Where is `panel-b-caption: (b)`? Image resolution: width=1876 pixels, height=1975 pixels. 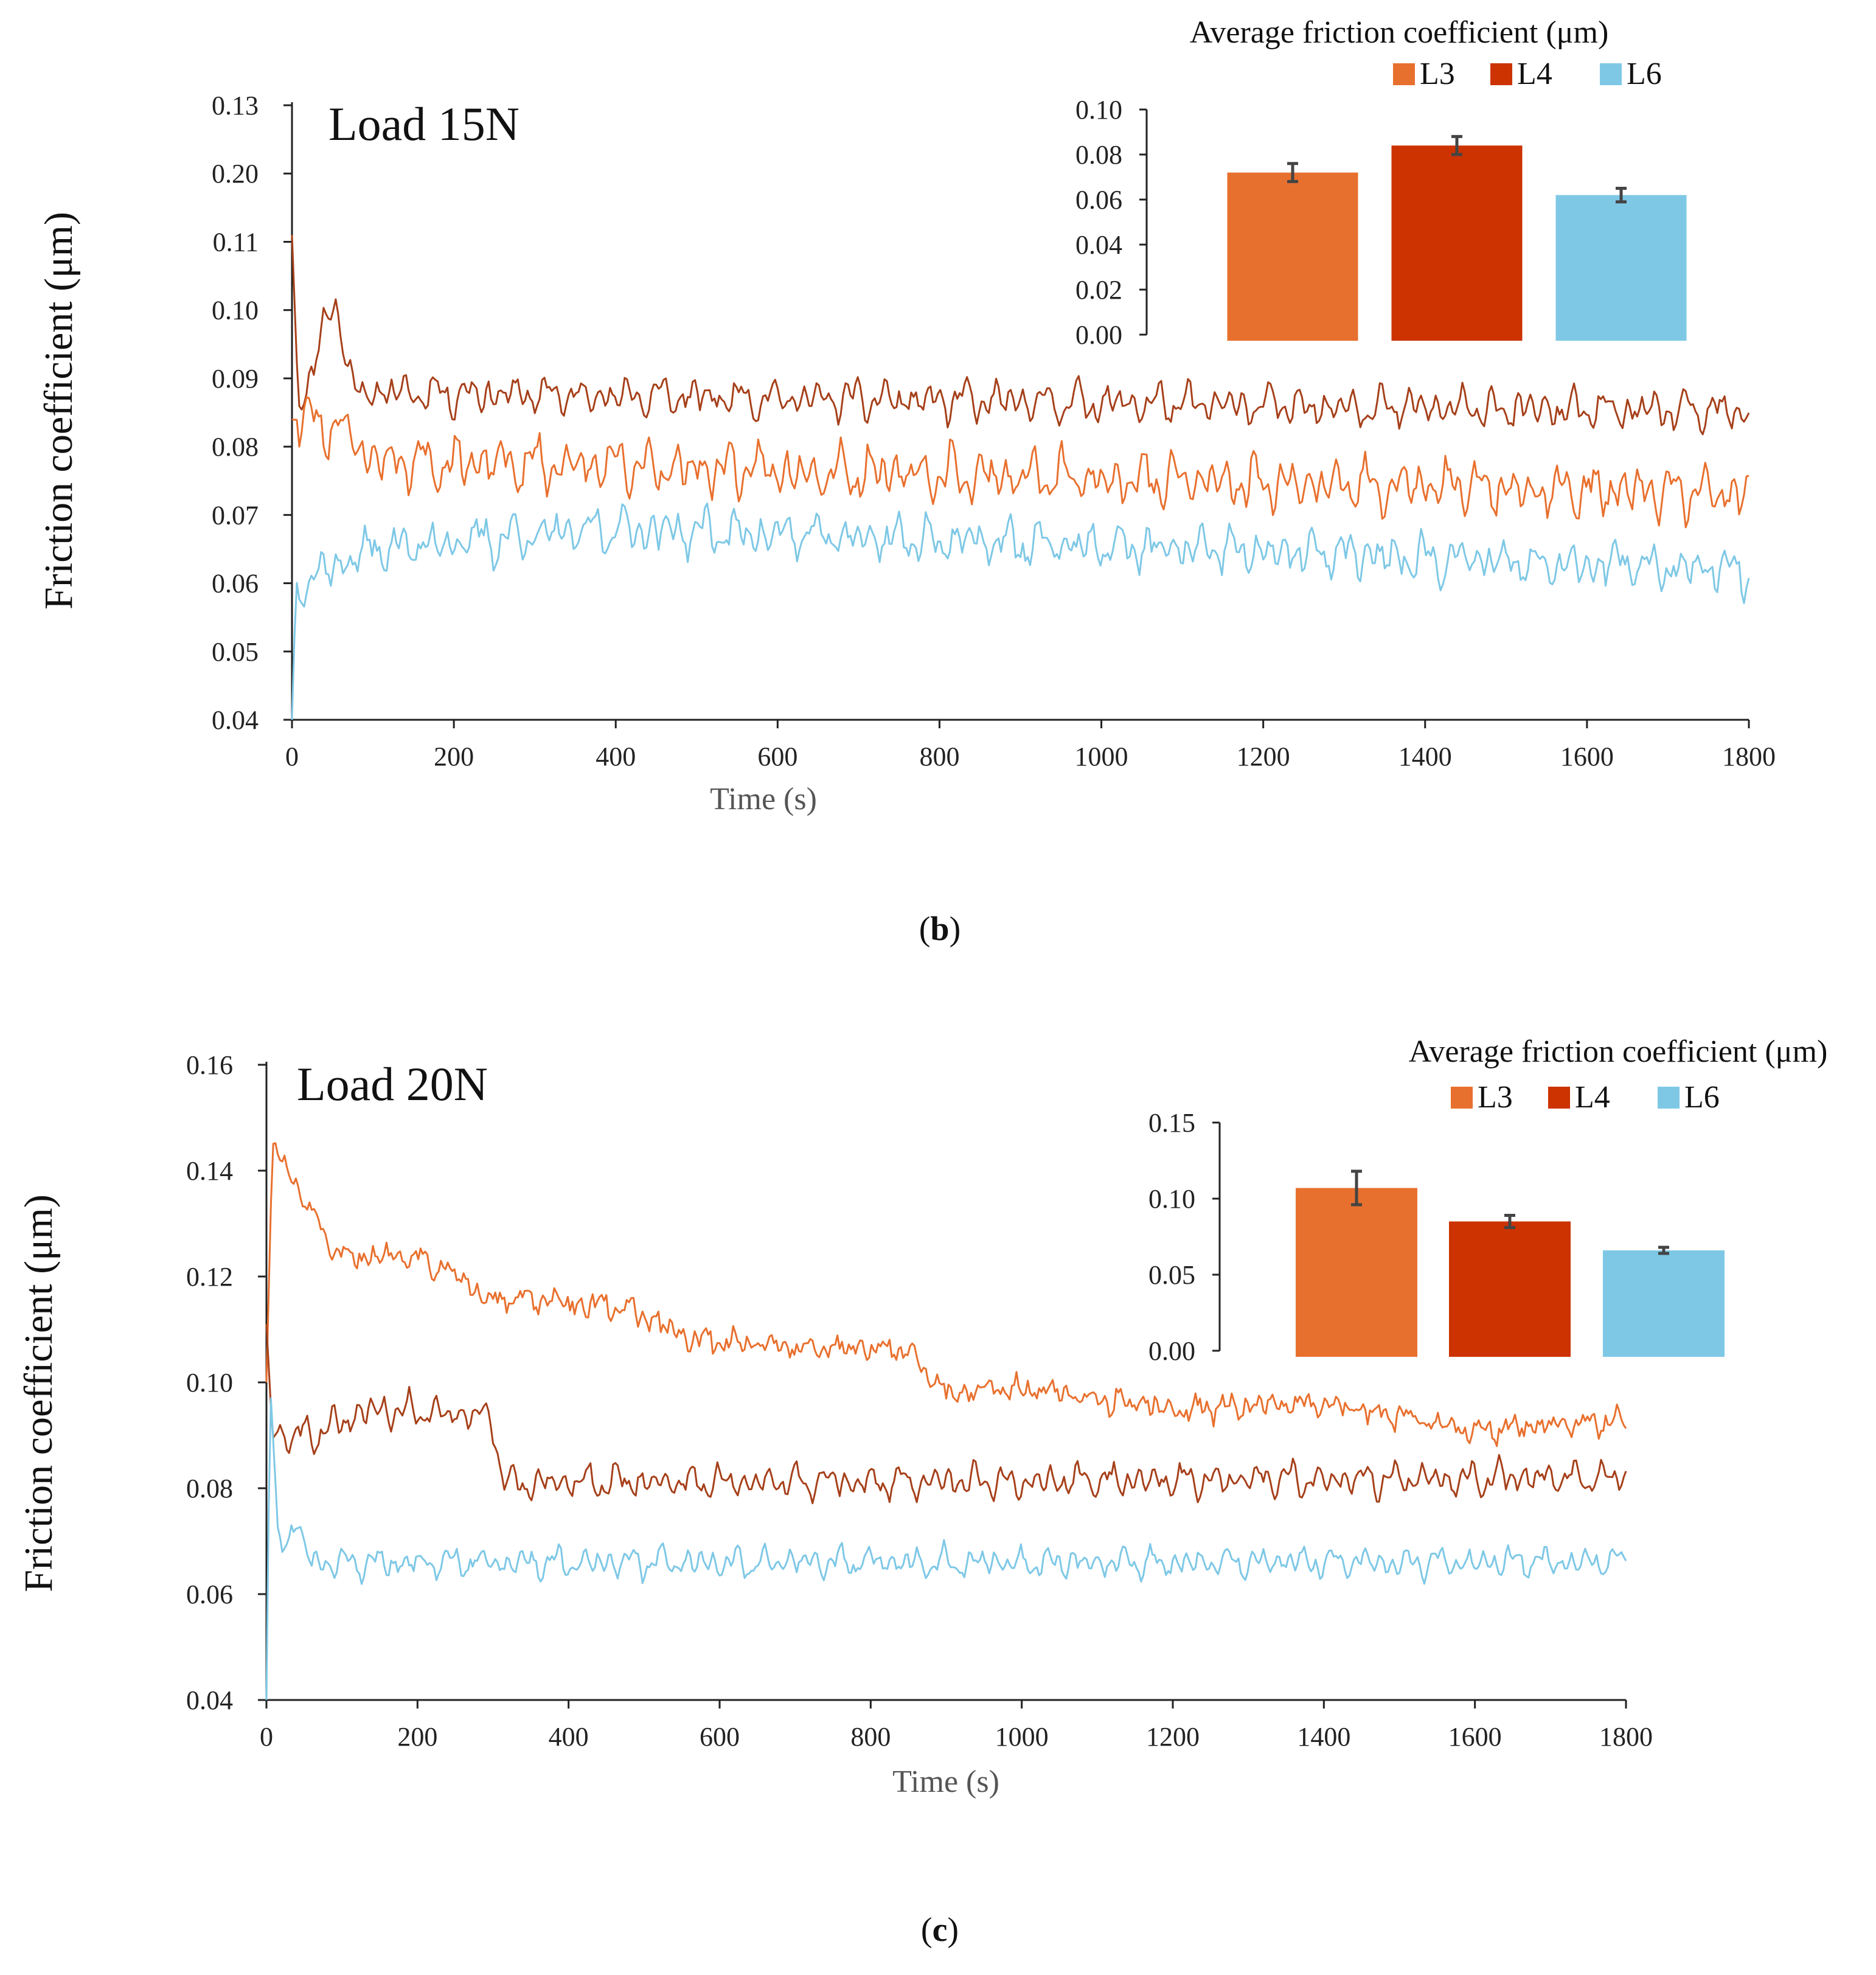
panel-b-caption: (b) is located at coordinates (940, 929).